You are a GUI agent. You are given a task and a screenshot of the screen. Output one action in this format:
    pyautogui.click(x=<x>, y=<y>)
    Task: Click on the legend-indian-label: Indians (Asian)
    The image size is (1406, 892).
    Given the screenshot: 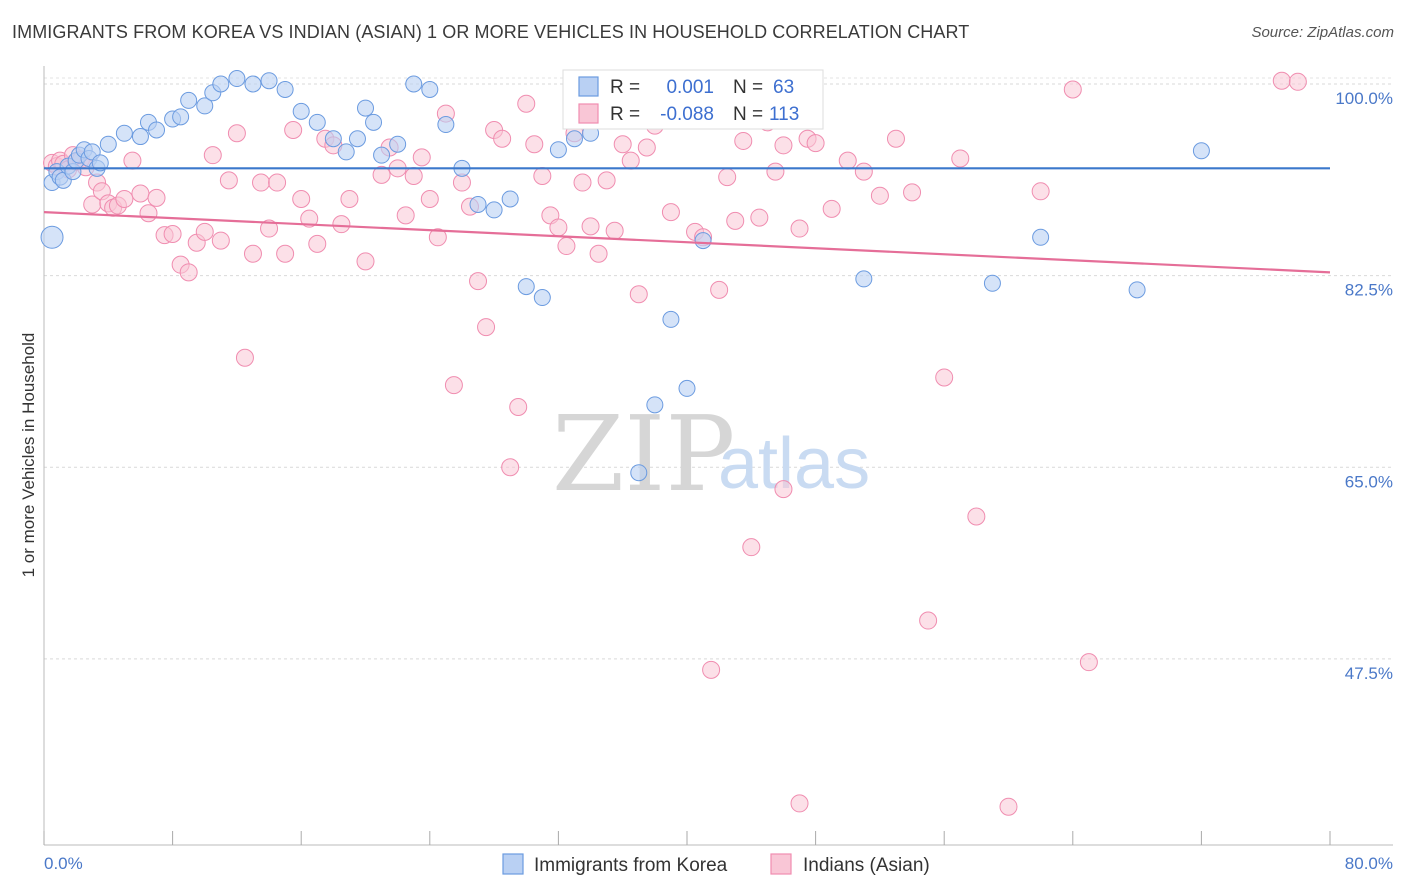 What is the action you would take?
    pyautogui.click(x=866, y=865)
    